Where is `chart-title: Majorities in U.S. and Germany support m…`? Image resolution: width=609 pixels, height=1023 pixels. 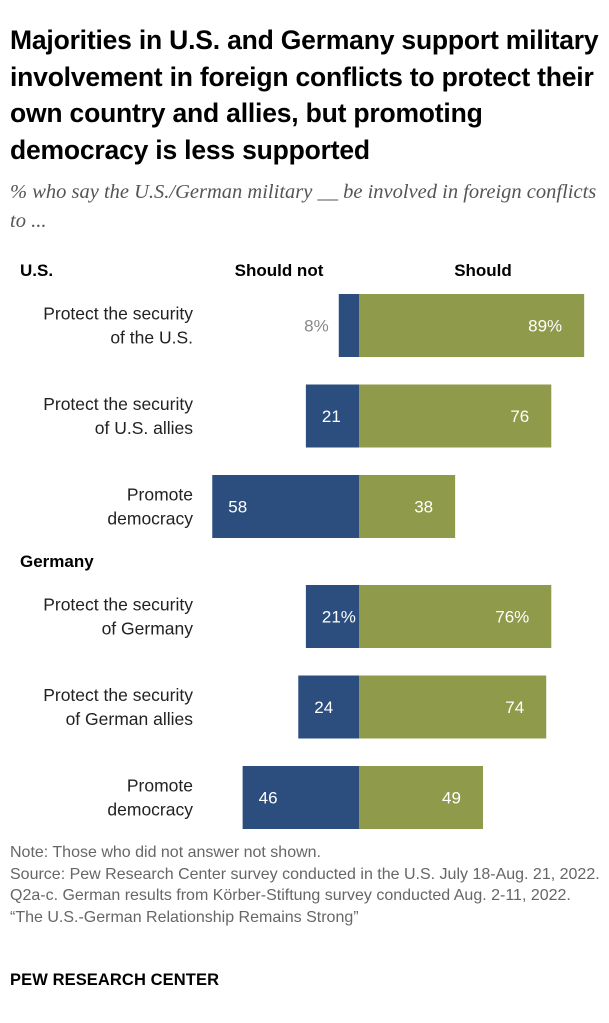 chart-title: Majorities in U.S. and Germany support m… is located at coordinates (304, 95).